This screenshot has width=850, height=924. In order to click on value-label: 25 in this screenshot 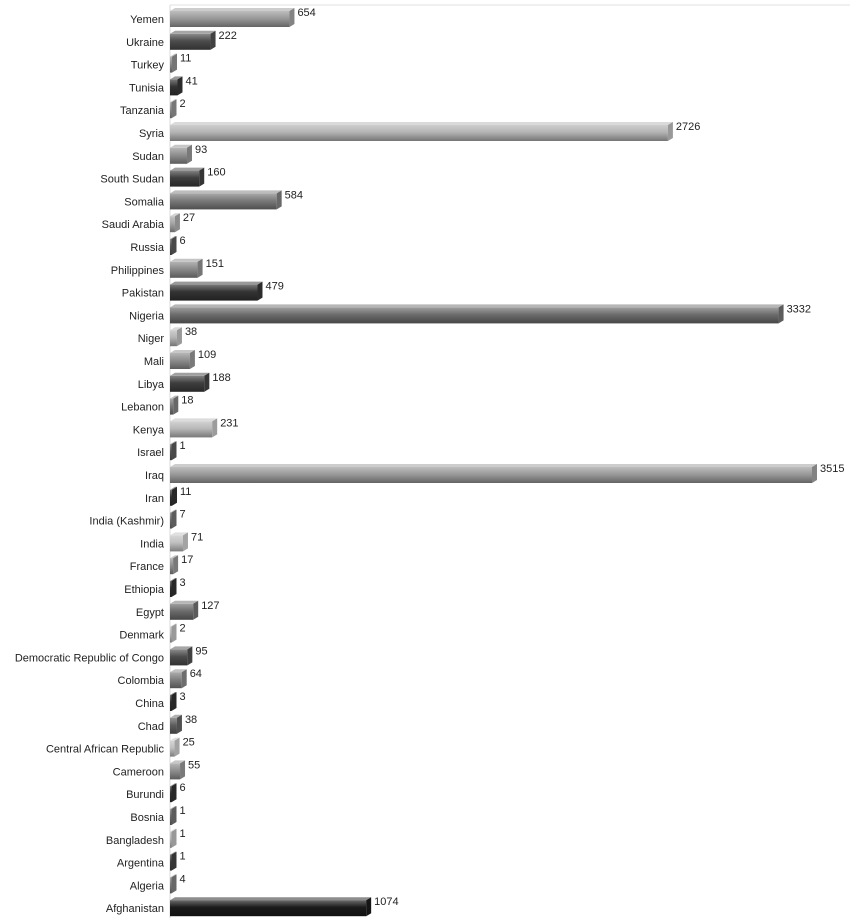, I will do `click(189, 743)`.